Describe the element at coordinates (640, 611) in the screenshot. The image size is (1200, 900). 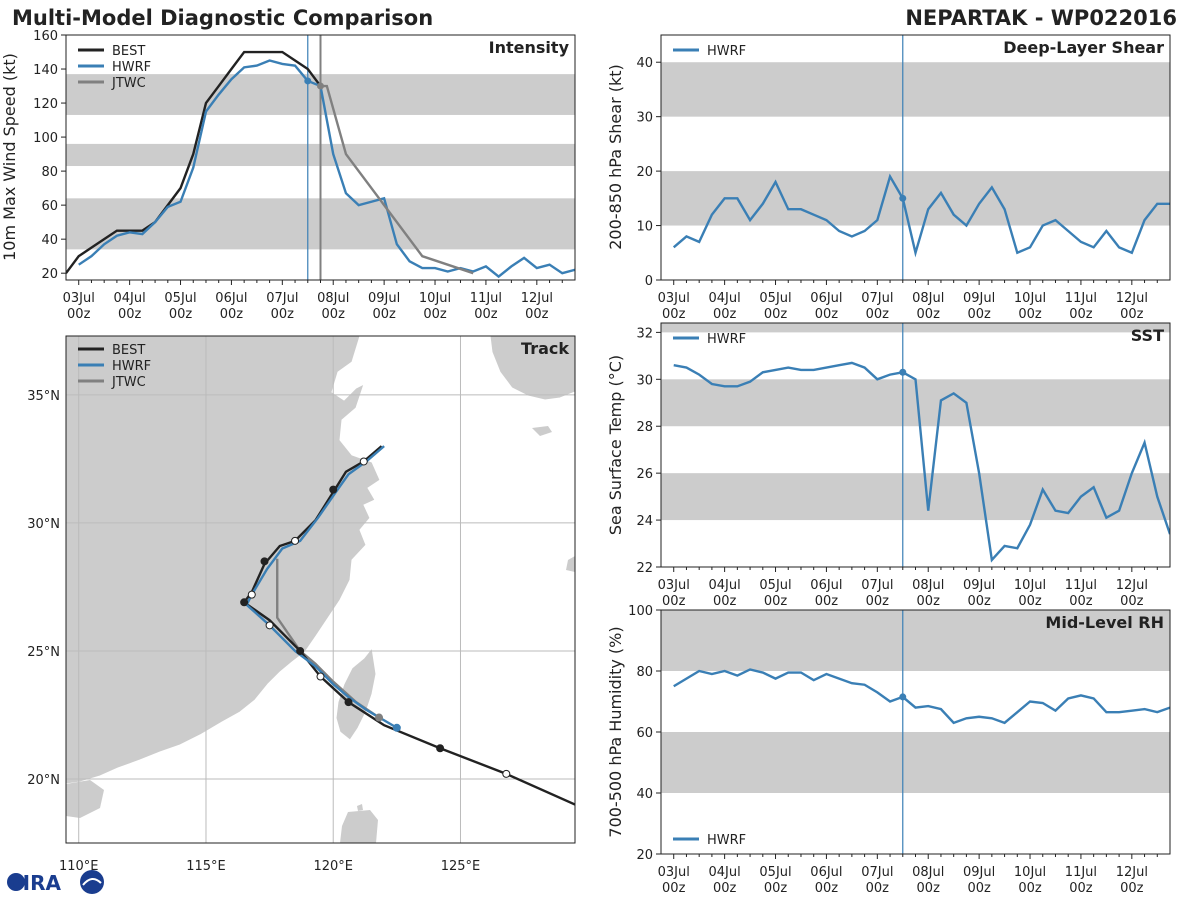
I see `rh-ytick-label: 100` at that location.